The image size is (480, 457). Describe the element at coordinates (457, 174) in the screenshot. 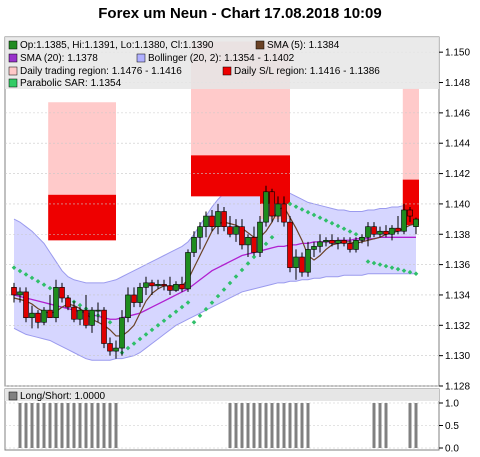

I see `y-tick-label-7: 1.142` at that location.